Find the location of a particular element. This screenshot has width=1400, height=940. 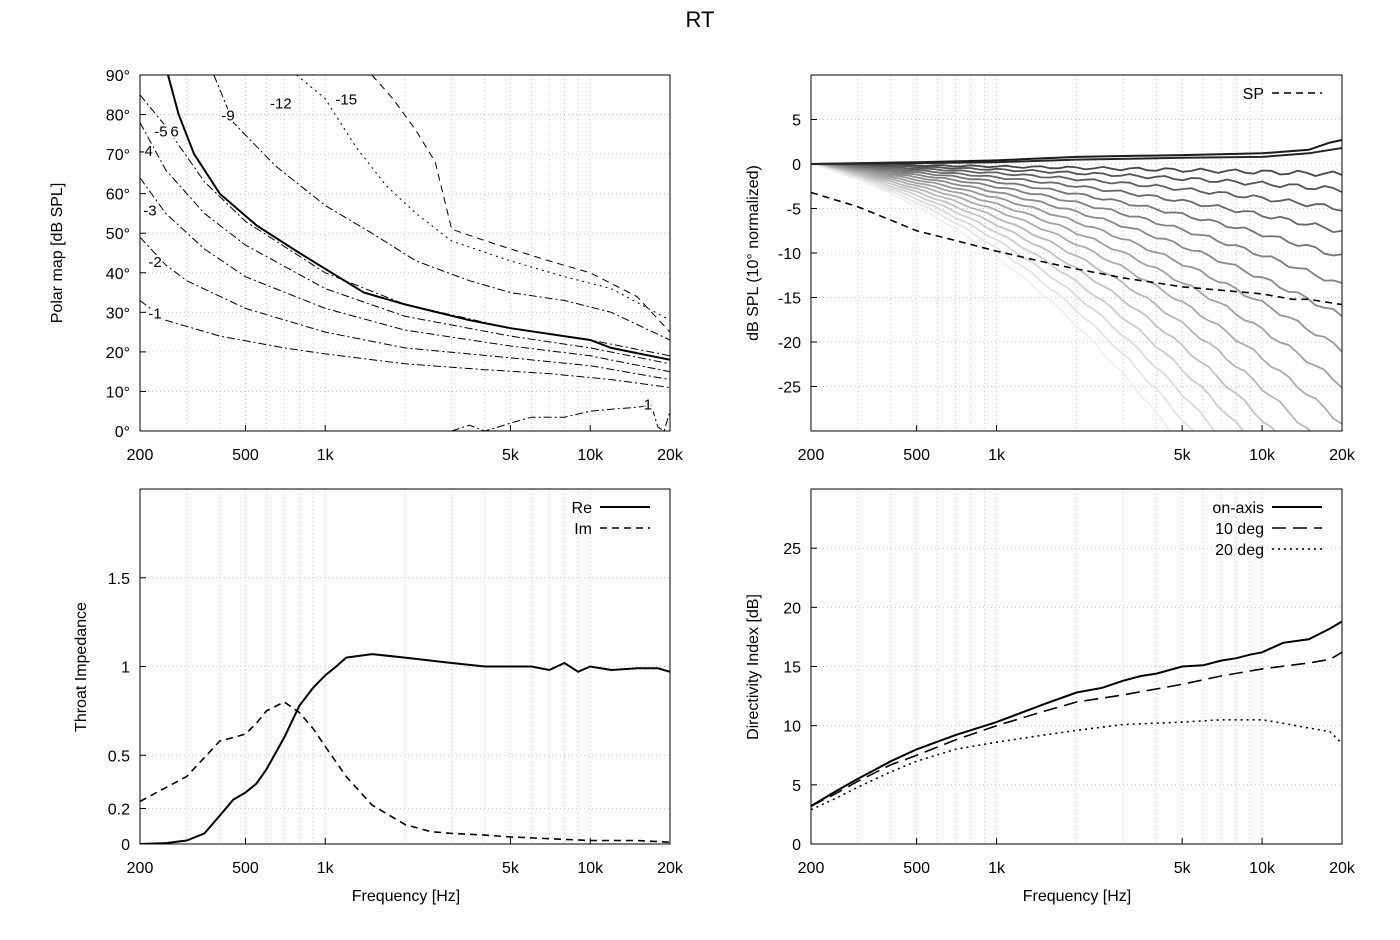

contour--1 is located at coordinates (405, 344).